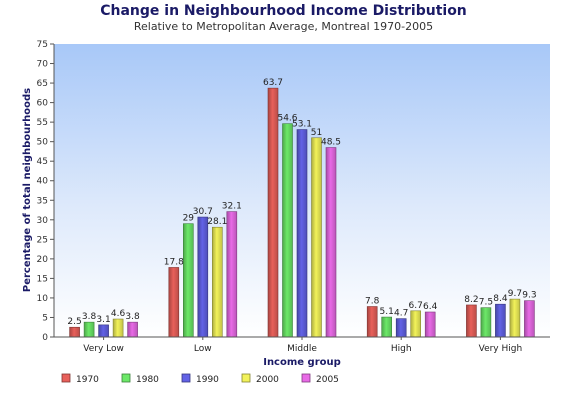 The height and width of the screenshot is (403, 567). Describe the element at coordinates (42, 123) in the screenshot. I see `y-tick-label: 55` at that location.